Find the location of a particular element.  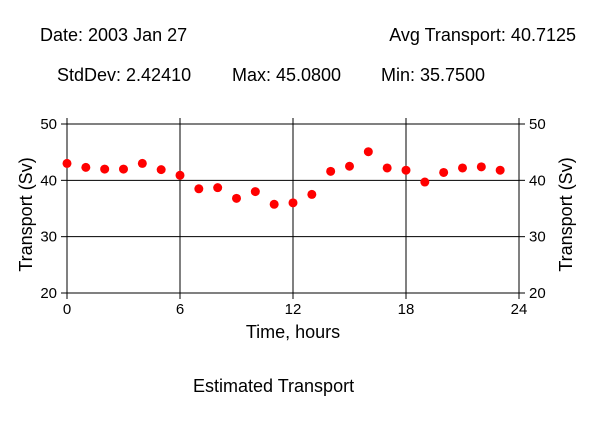

x-tick-label: 6 is located at coordinates (180, 309).